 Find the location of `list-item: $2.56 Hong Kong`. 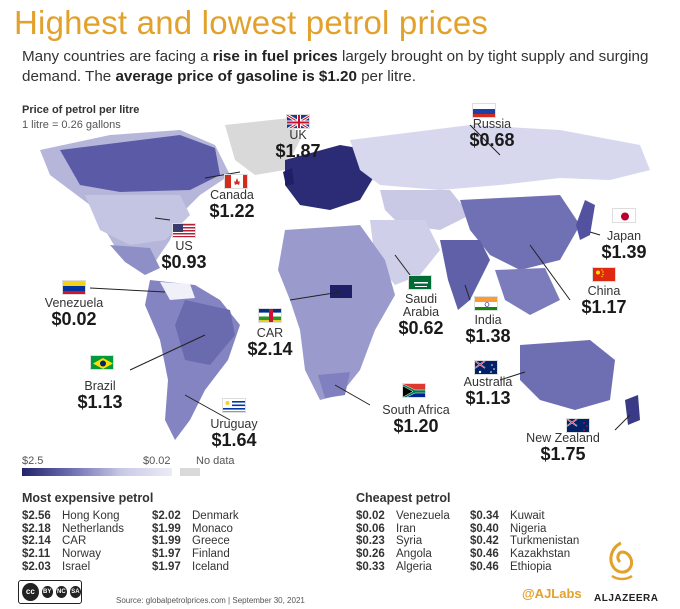

list-item: $2.56 Hong Kong is located at coordinates (73, 516).